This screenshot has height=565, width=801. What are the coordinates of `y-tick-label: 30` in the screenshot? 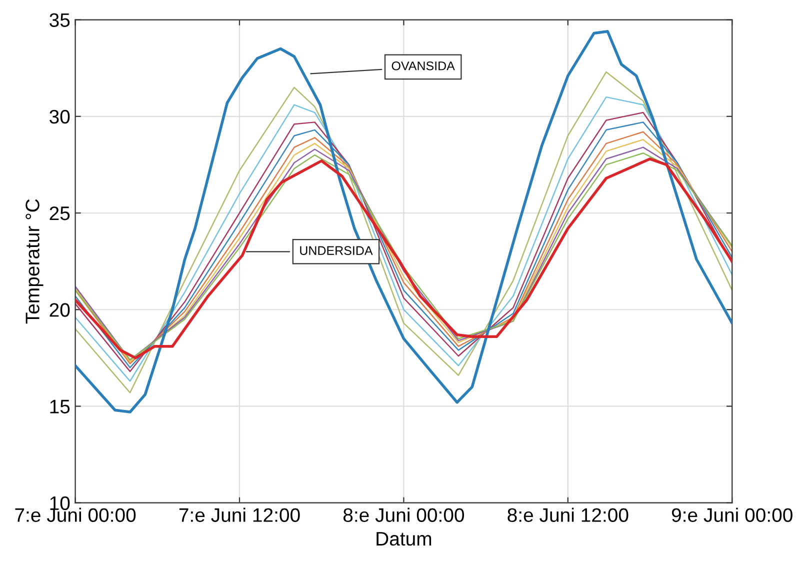 It's located at (60, 117).